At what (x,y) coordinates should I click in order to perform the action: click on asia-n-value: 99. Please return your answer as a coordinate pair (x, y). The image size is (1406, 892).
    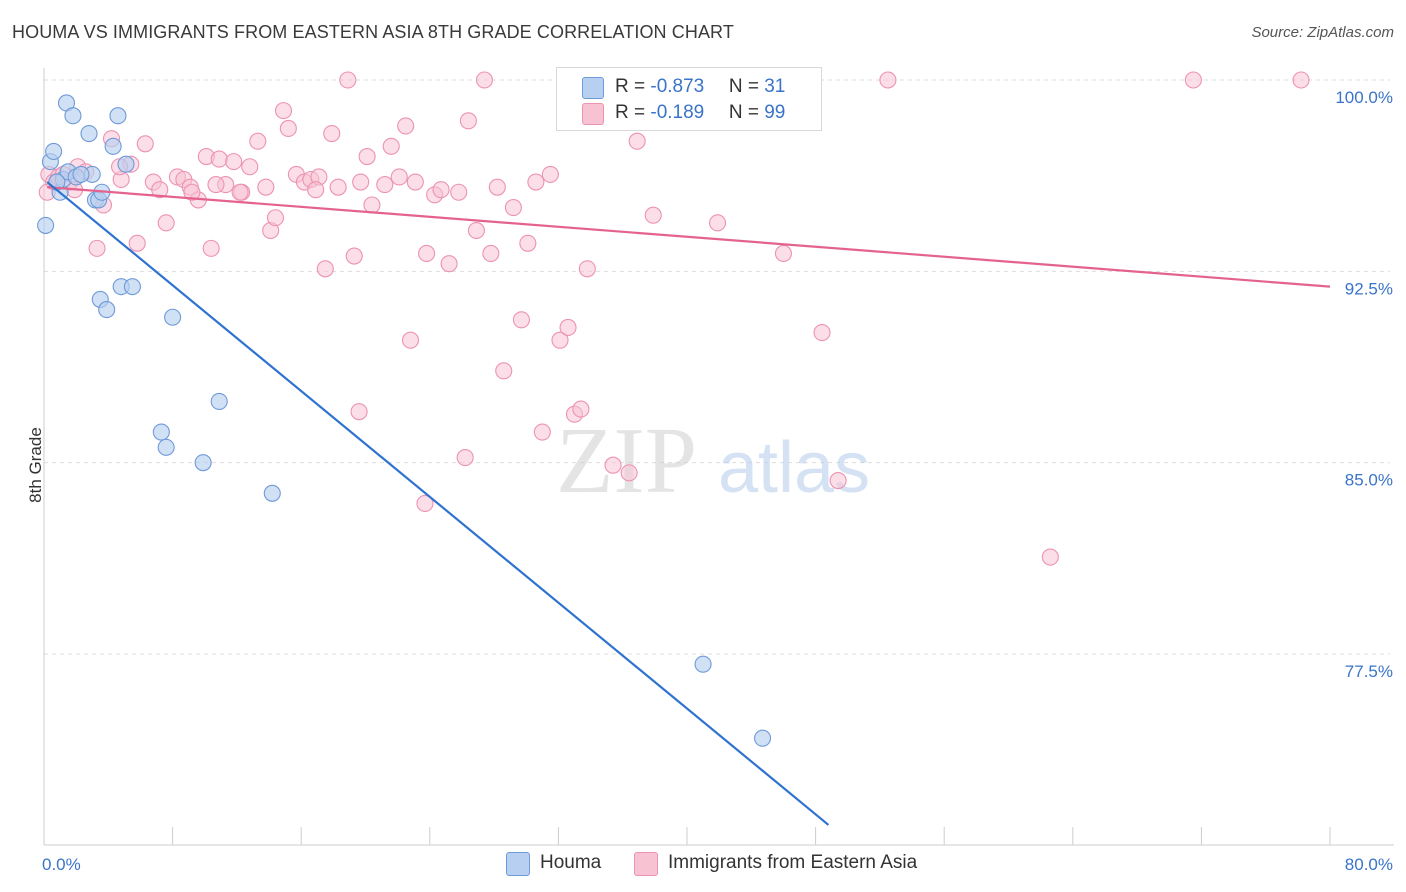
    Looking at the image, I should click on (775, 112).